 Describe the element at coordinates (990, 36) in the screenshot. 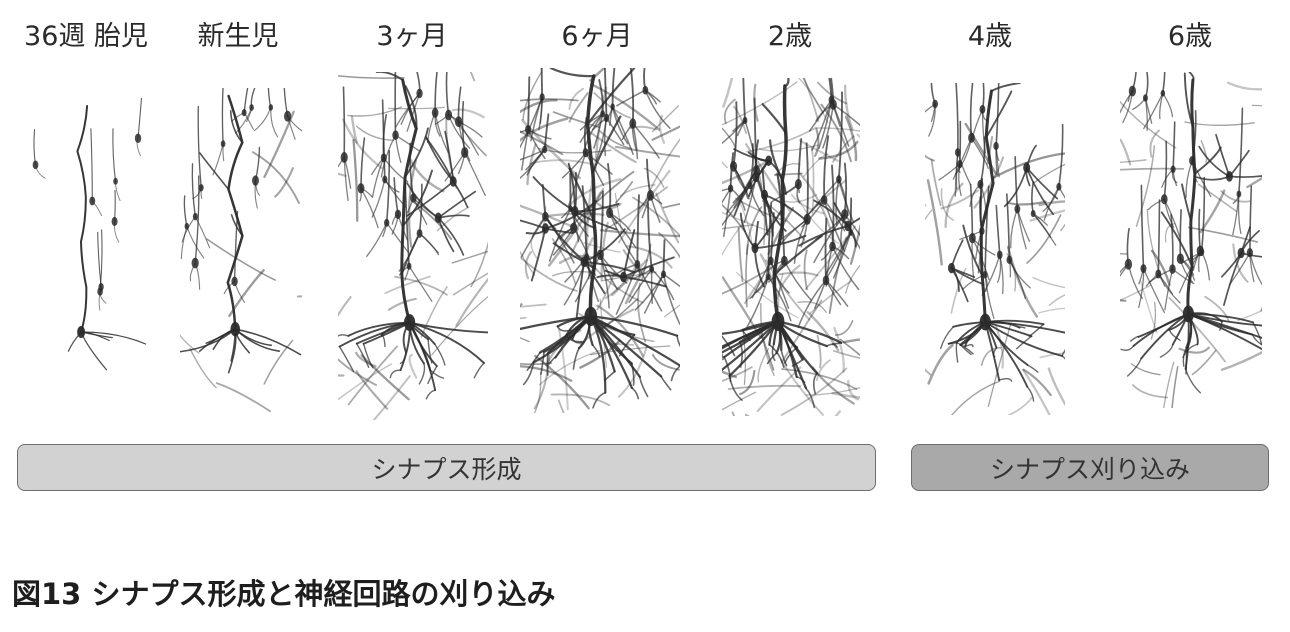

I see `stage-label-4-years: 4歳` at that location.